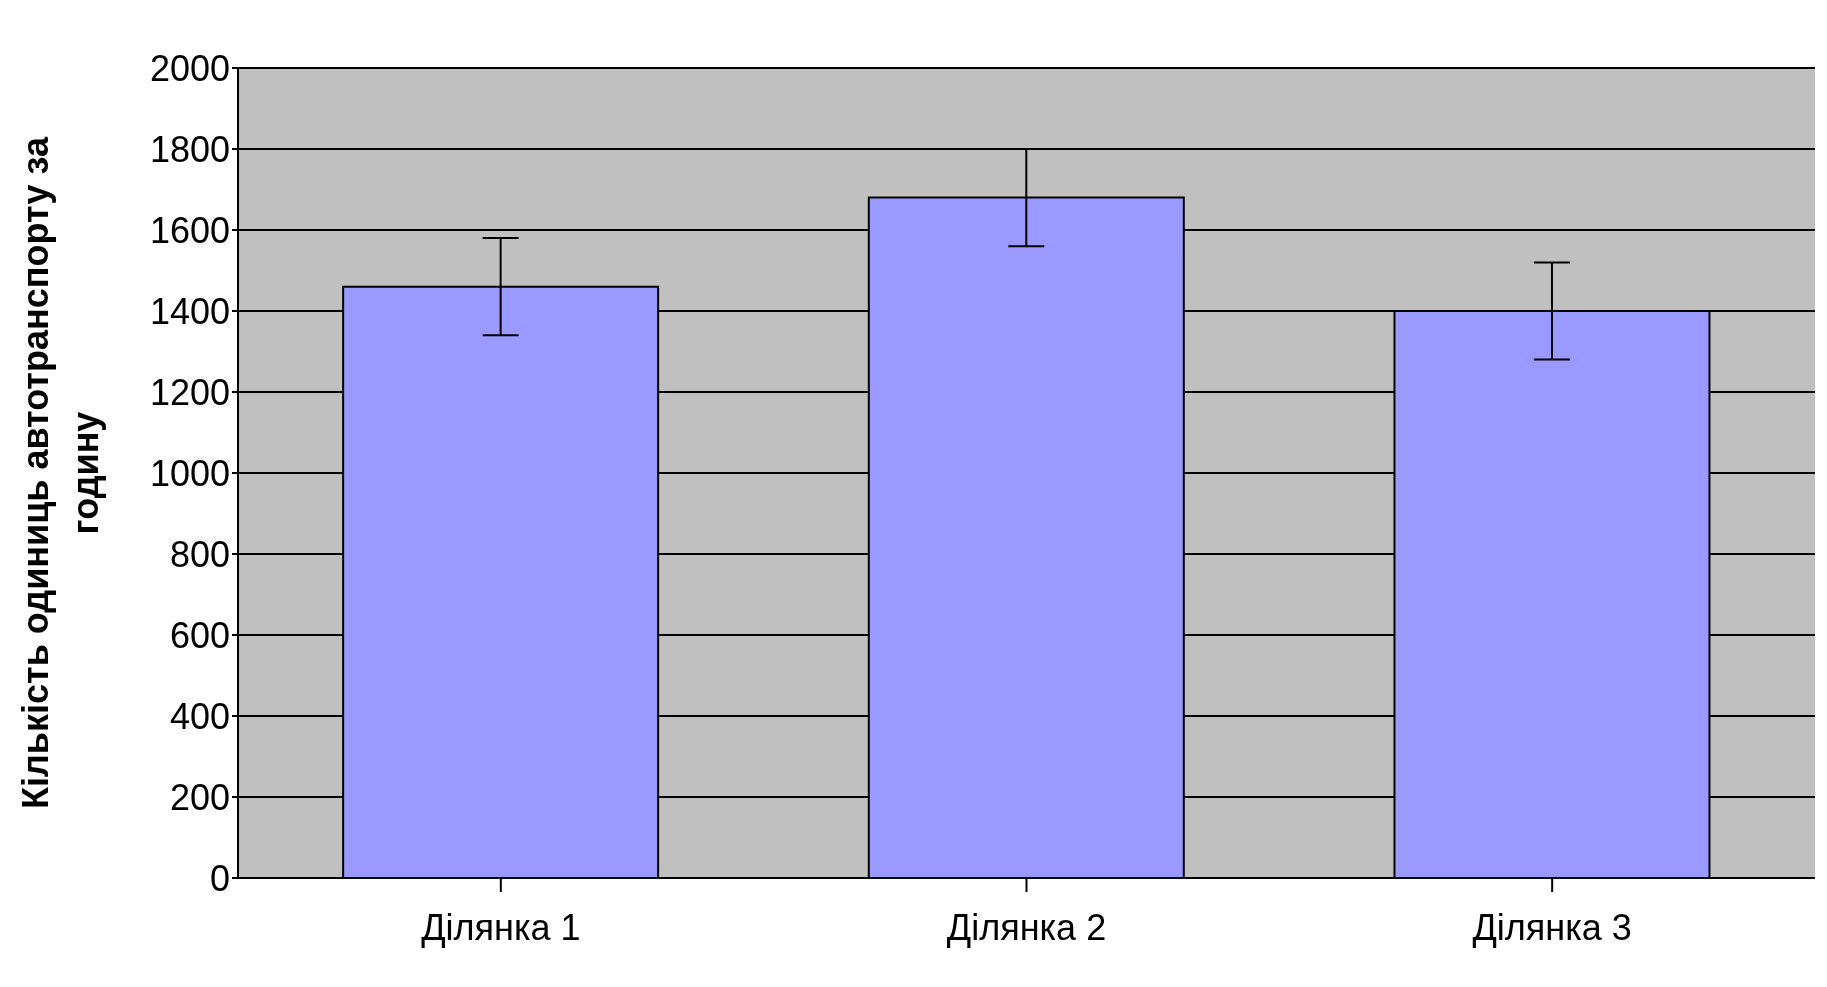 The width and height of the screenshot is (1827, 987). I want to click on y-tick-label: 1600, so click(189, 230).